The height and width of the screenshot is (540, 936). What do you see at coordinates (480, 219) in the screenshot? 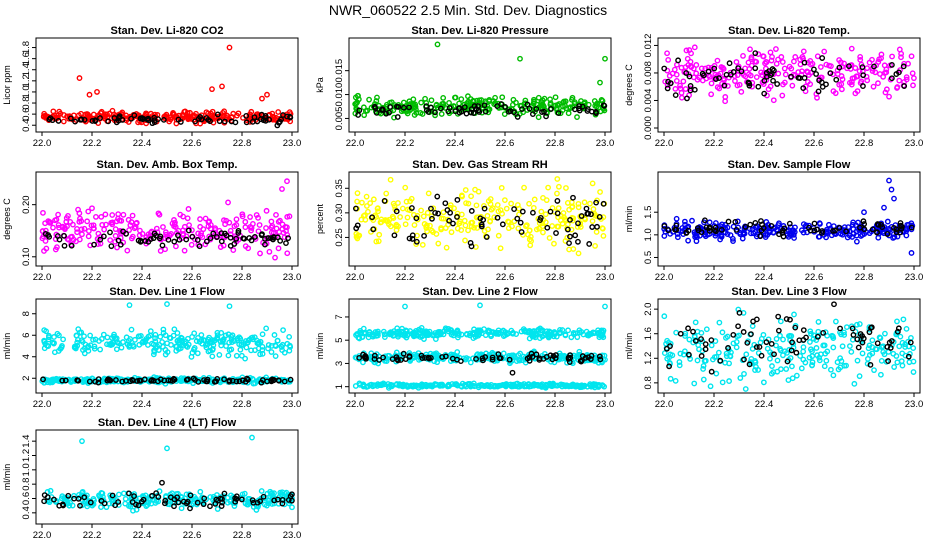
I see `plot-frame` at bounding box center [480, 219].